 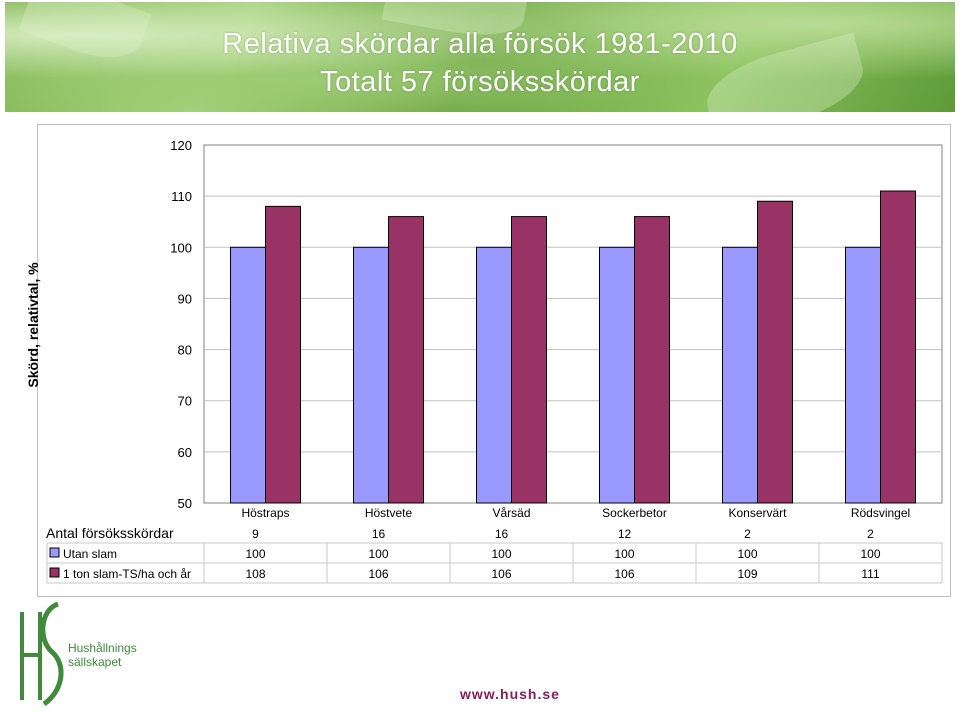 What do you see at coordinates (870, 574) in the screenshot?
I see `table-cell: 111` at bounding box center [870, 574].